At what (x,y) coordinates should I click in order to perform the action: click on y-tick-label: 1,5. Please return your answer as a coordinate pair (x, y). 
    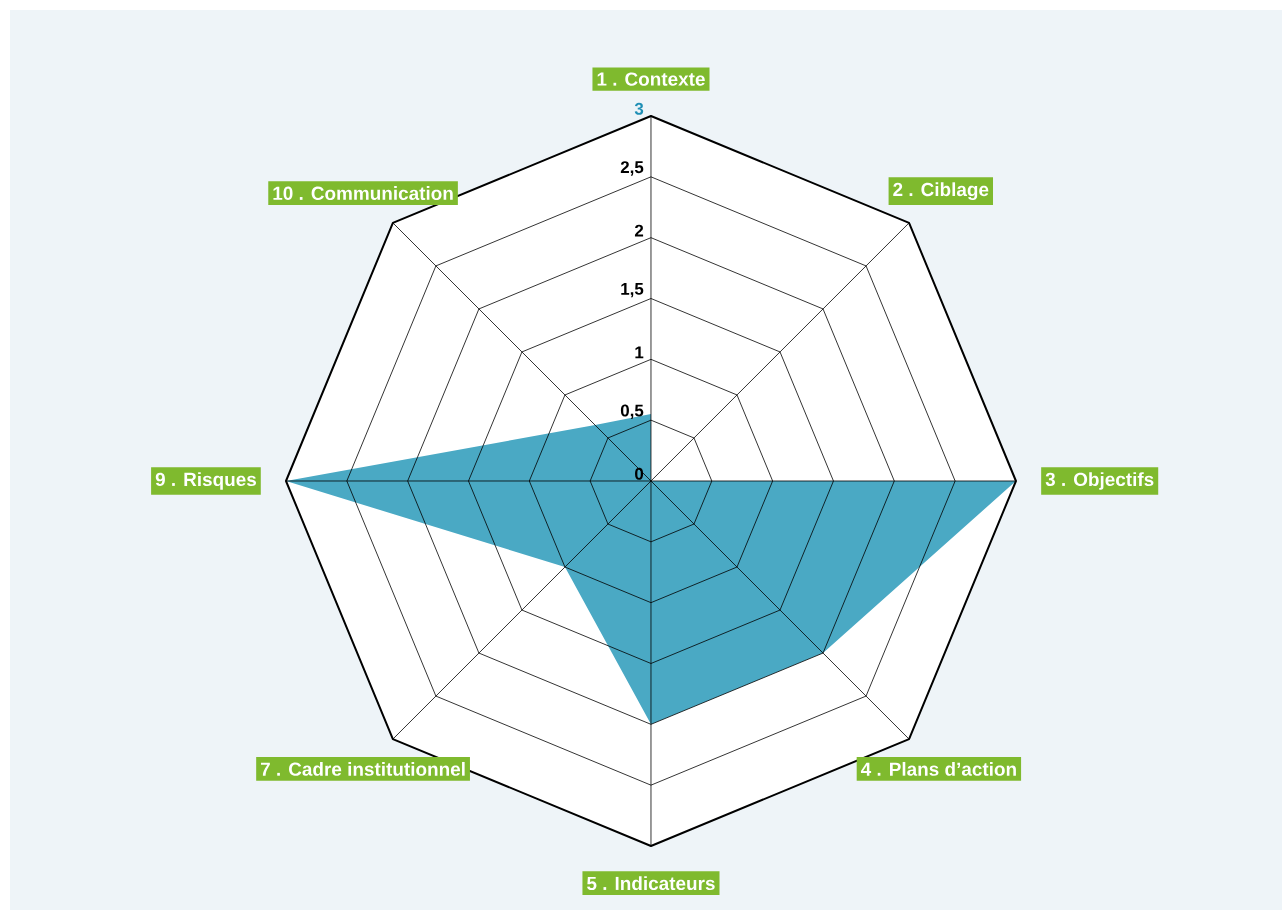
    Looking at the image, I should click on (632, 290).